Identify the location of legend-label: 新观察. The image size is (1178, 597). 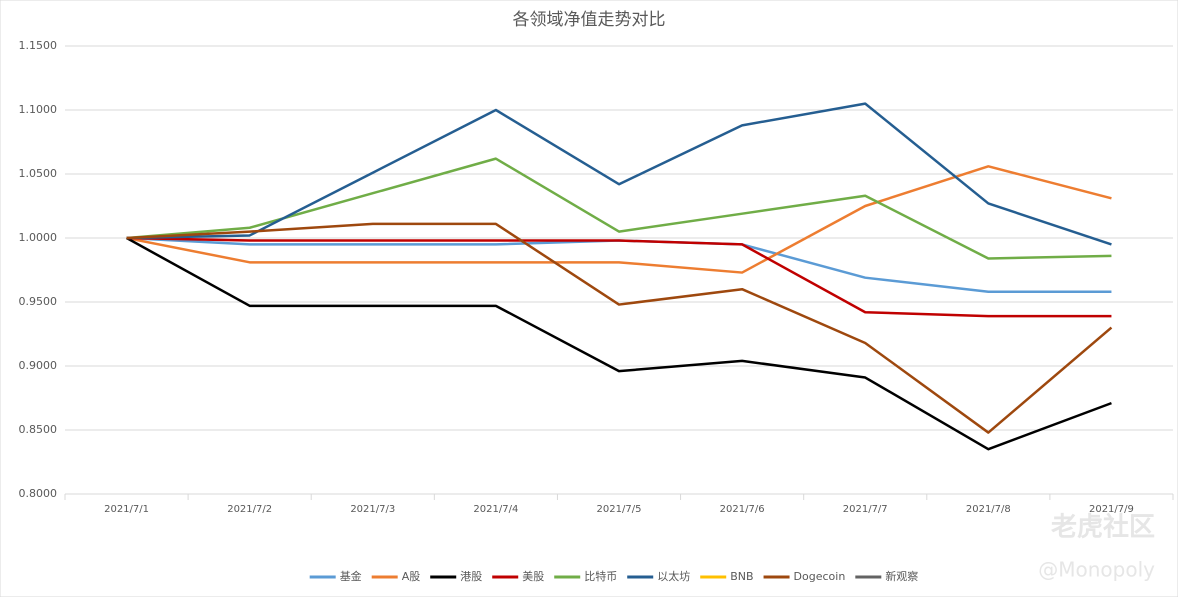
(901, 576).